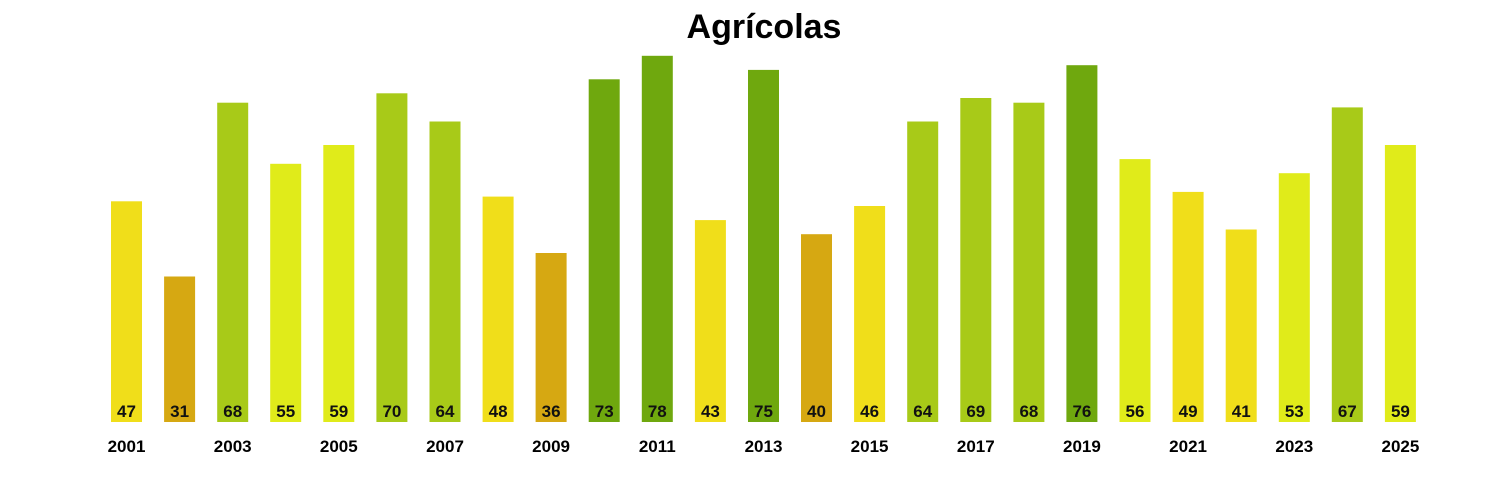 This screenshot has height=500, width=1500. Describe the element at coordinates (285, 411) in the screenshot. I see `value-label-2004: 55` at that location.